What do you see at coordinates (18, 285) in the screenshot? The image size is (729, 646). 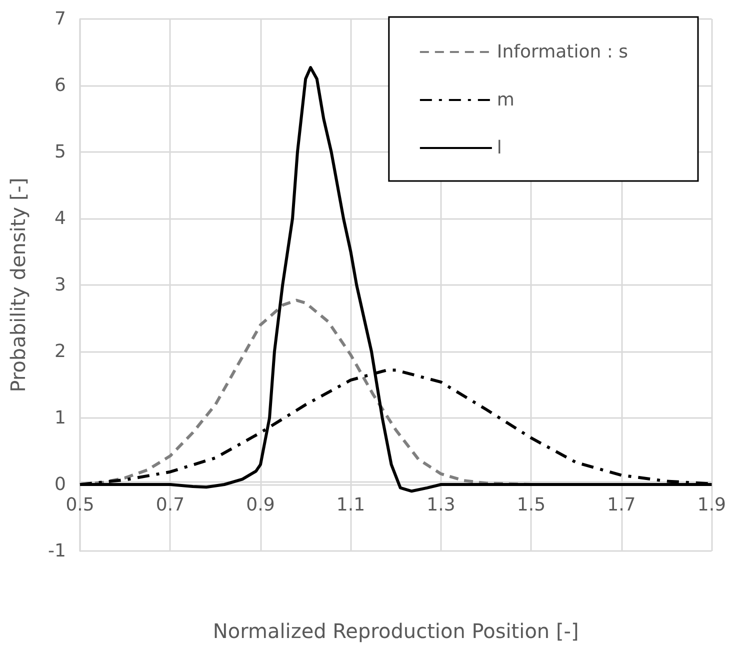 I see `y-axis-title: Probability density [-]` at bounding box center [18, 285].